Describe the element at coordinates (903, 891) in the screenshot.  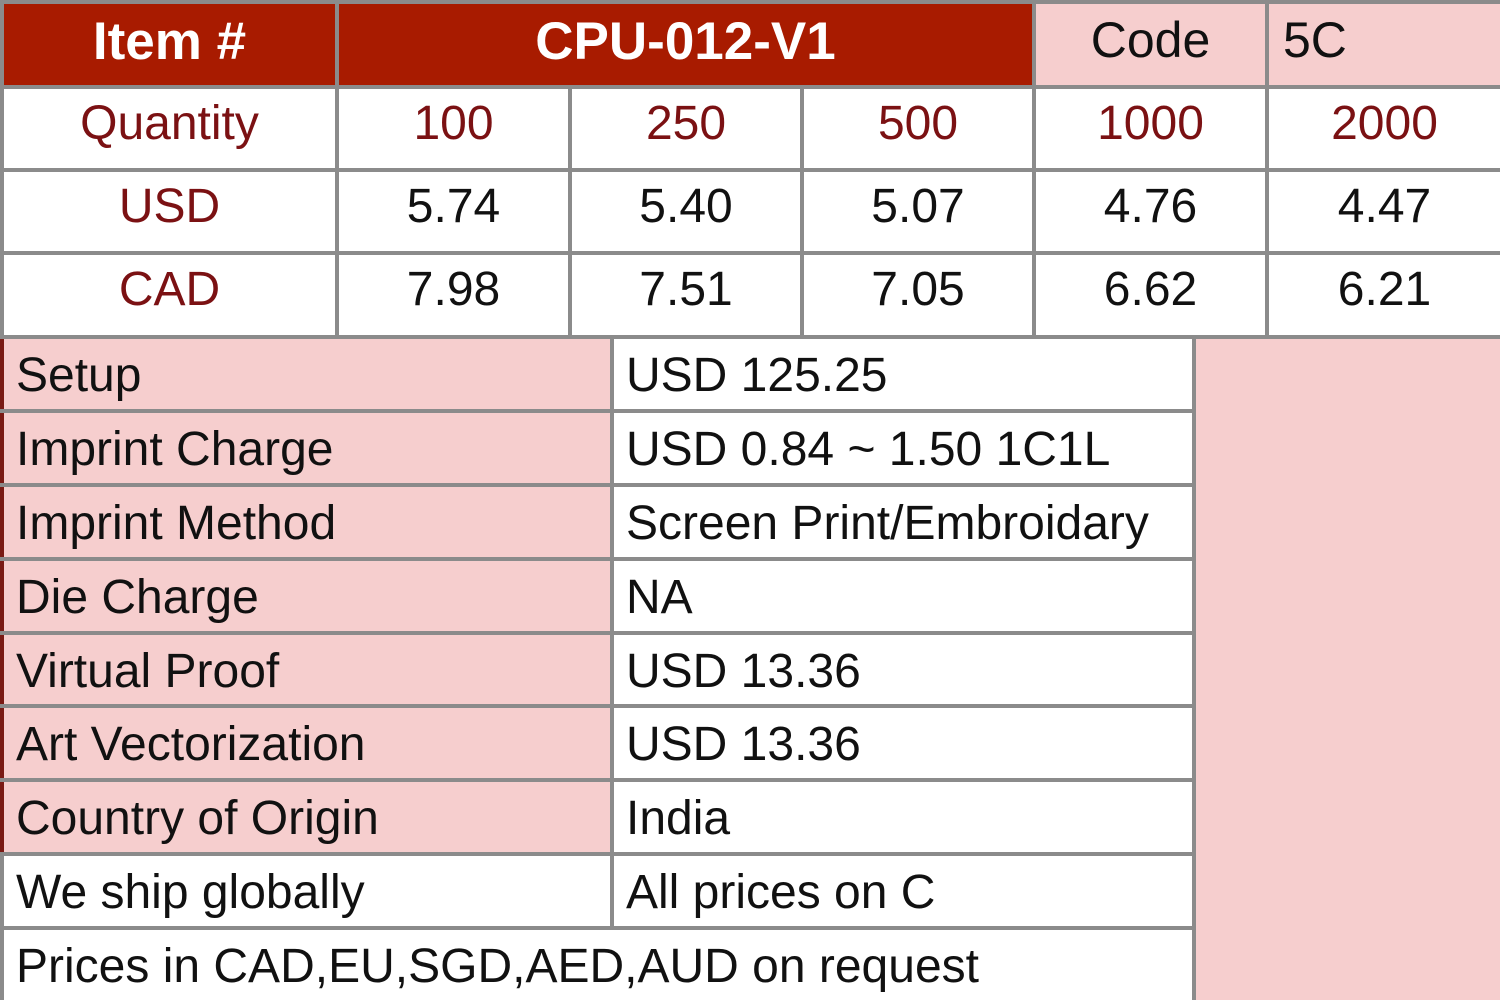
I see `shipping-value: All prices on C` at that location.